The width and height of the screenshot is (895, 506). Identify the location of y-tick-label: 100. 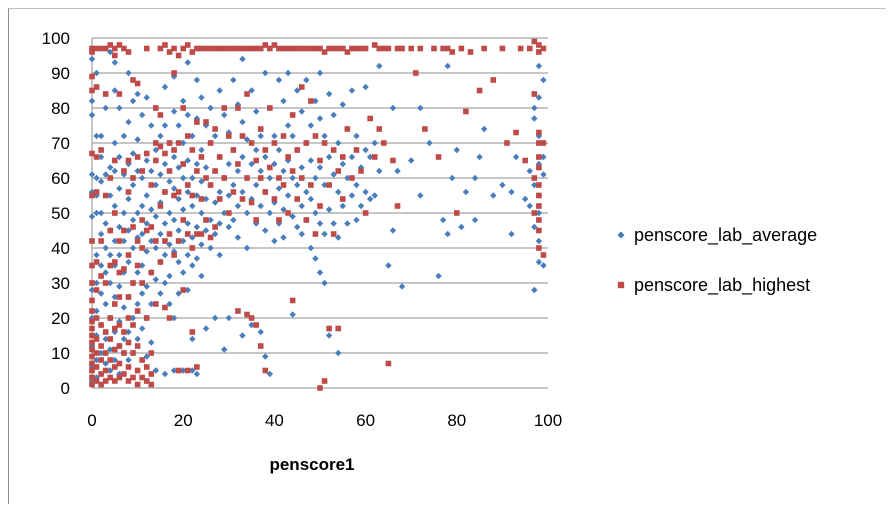
(56, 38).